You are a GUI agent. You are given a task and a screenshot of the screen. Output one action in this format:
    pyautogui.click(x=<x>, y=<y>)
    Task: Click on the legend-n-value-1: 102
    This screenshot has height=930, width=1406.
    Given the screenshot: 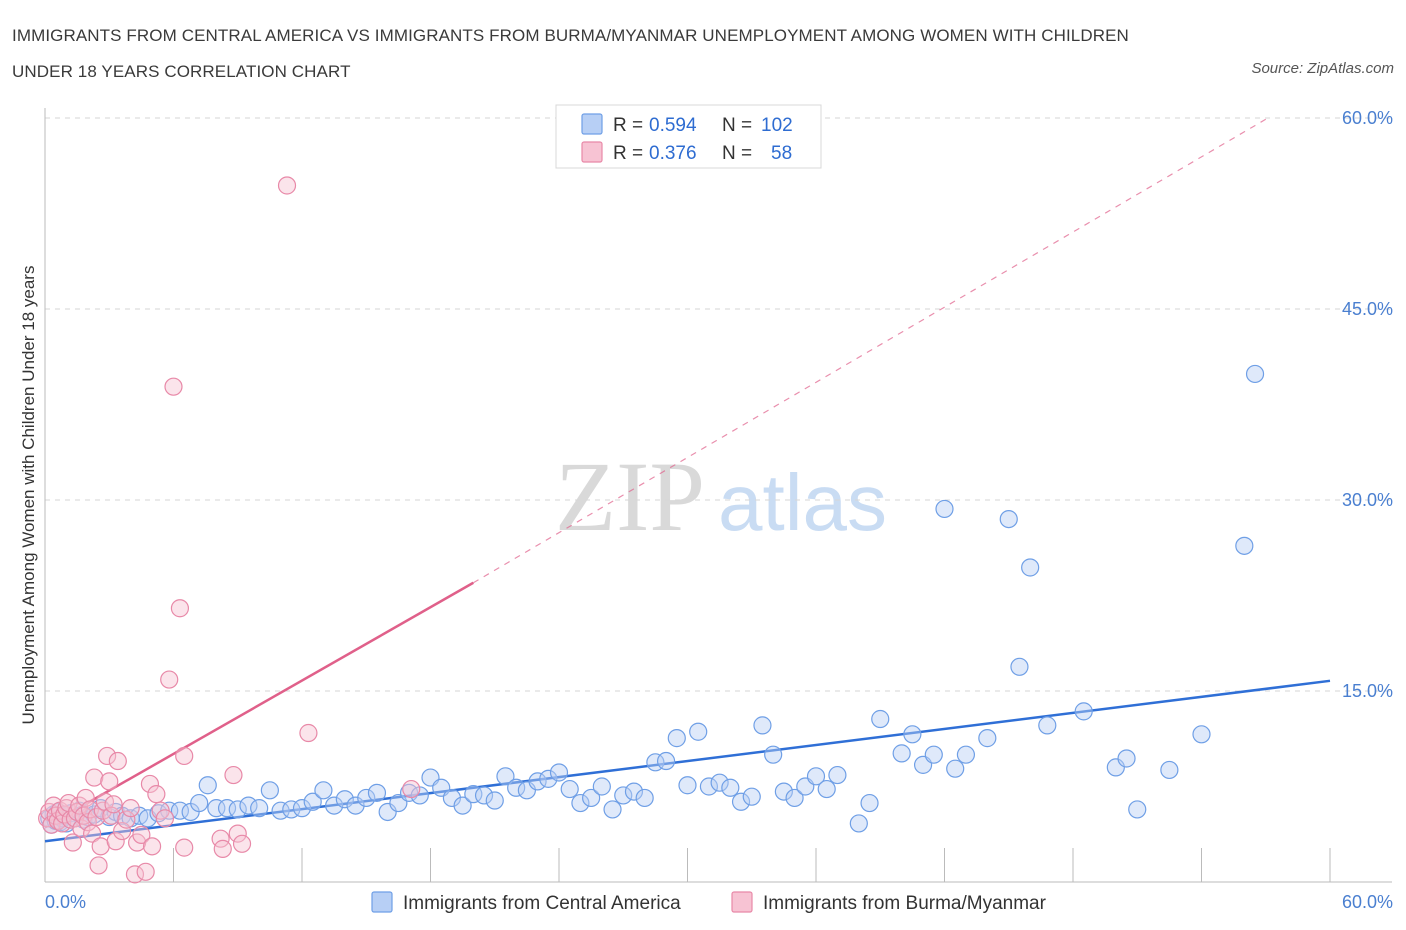 What is the action you would take?
    pyautogui.click(x=777, y=125)
    